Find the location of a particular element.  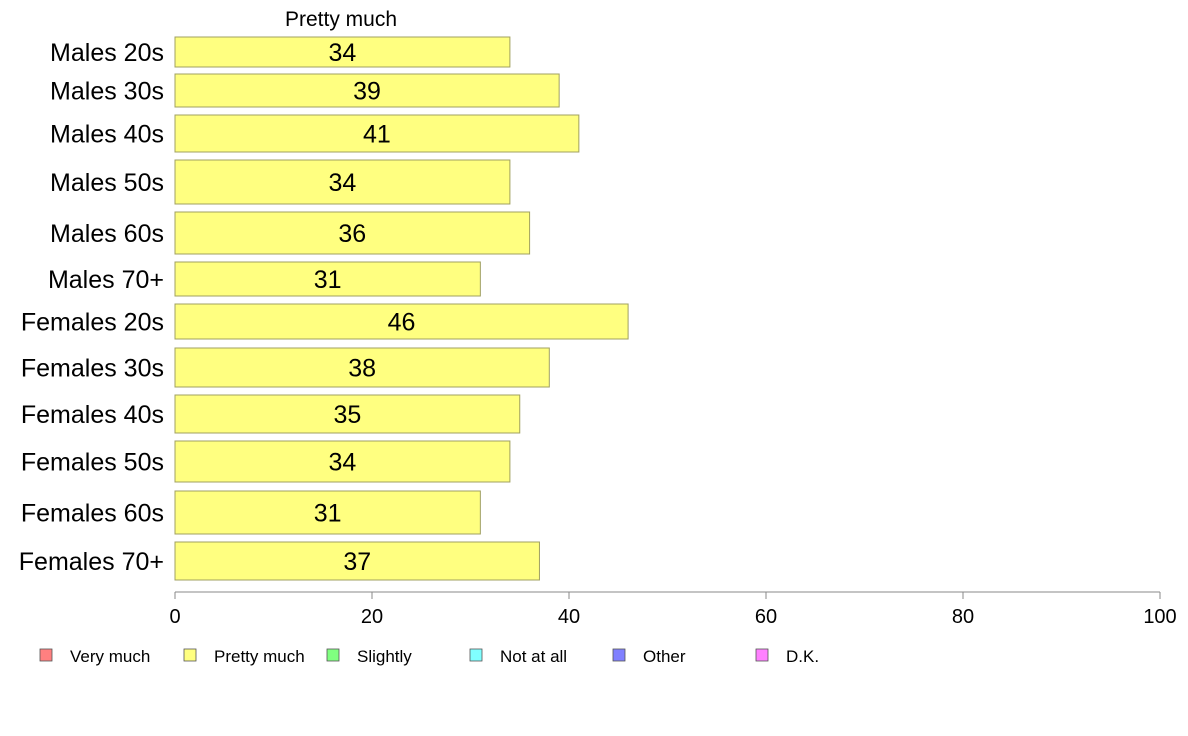

bar-females-50s is located at coordinates (342, 461).